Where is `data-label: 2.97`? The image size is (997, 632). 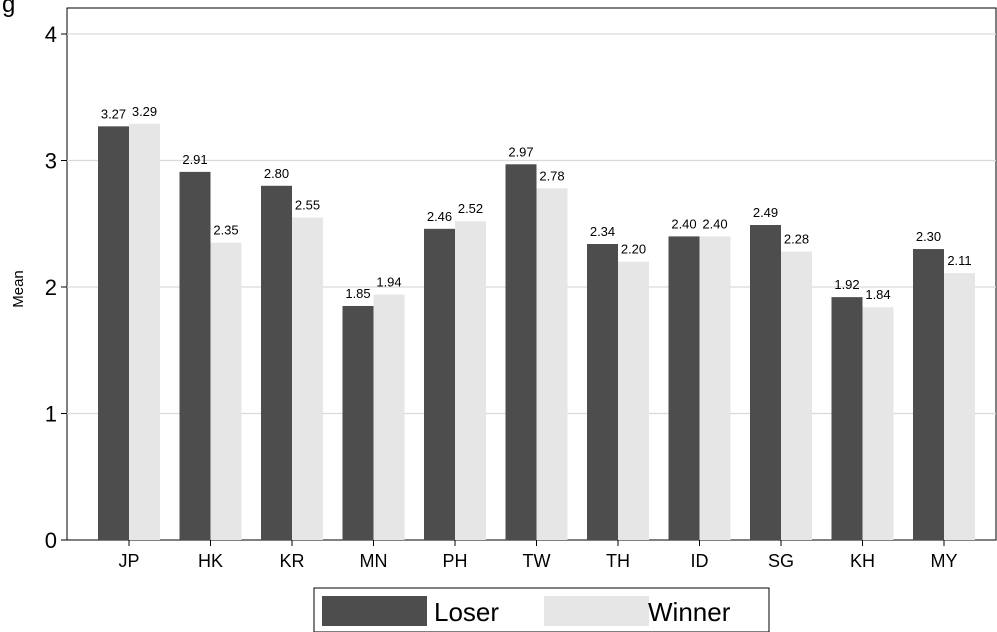 data-label: 2.97 is located at coordinates (520, 151).